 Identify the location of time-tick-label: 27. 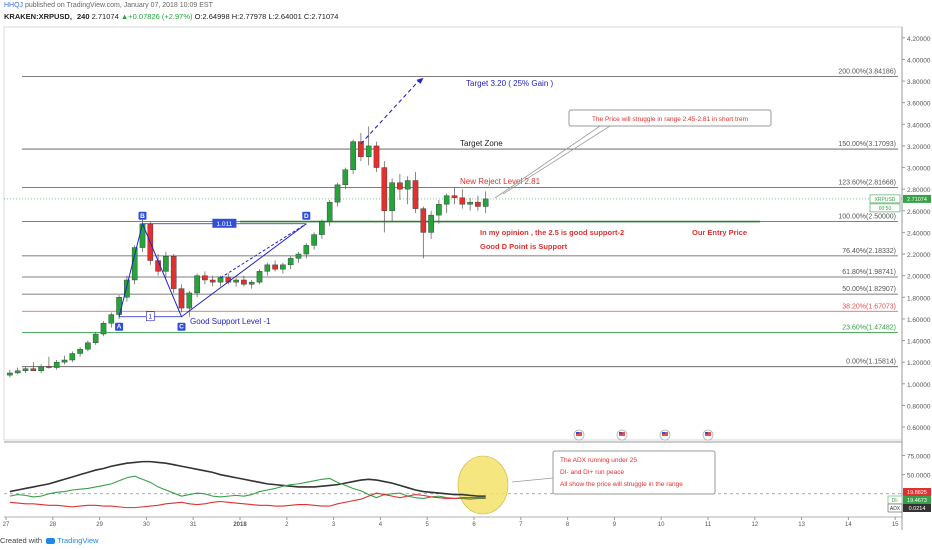
(6, 525).